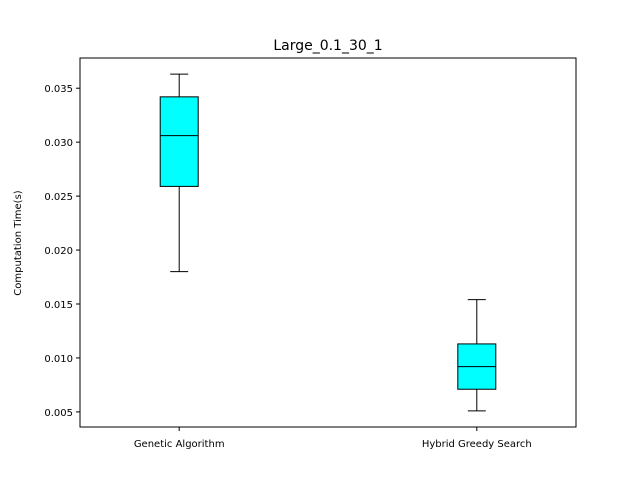 The width and height of the screenshot is (640, 480). What do you see at coordinates (179, 141) in the screenshot?
I see `iqr-box` at bounding box center [179, 141].